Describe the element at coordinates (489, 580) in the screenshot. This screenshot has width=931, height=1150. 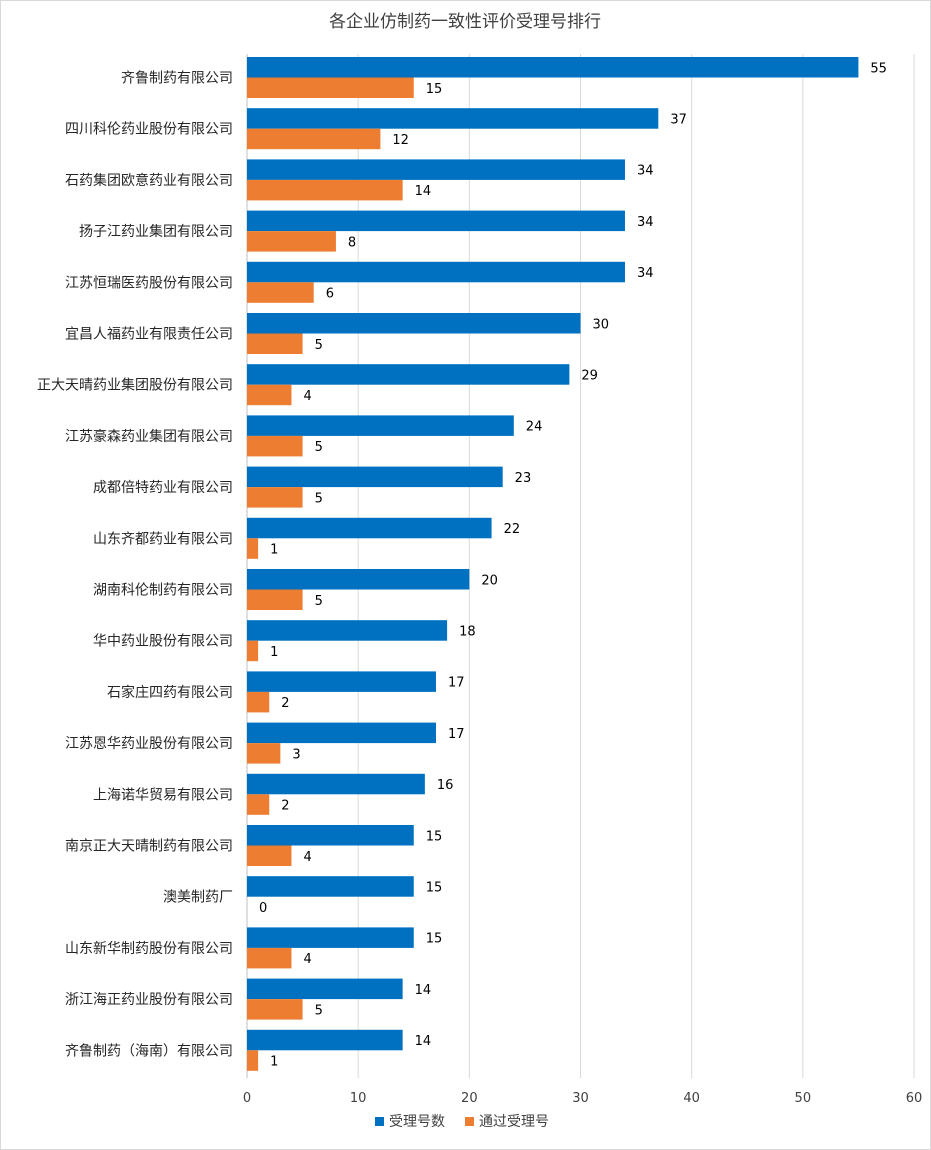
I see `data-label: 20` at that location.